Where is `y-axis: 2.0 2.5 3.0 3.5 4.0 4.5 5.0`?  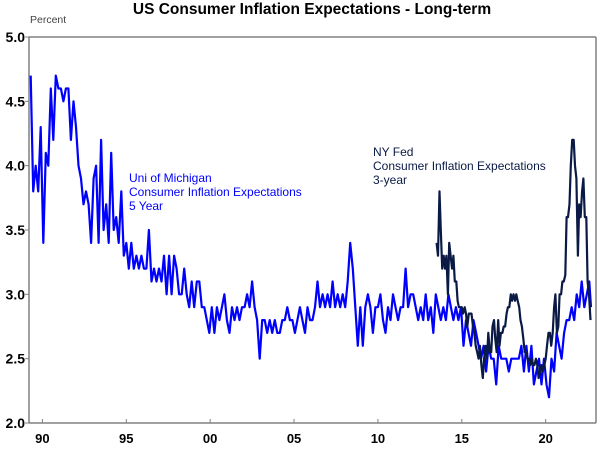
y-axis: 2.0 2.5 3.0 3.5 4.0 4.5 5.0 is located at coordinates (17, 230).